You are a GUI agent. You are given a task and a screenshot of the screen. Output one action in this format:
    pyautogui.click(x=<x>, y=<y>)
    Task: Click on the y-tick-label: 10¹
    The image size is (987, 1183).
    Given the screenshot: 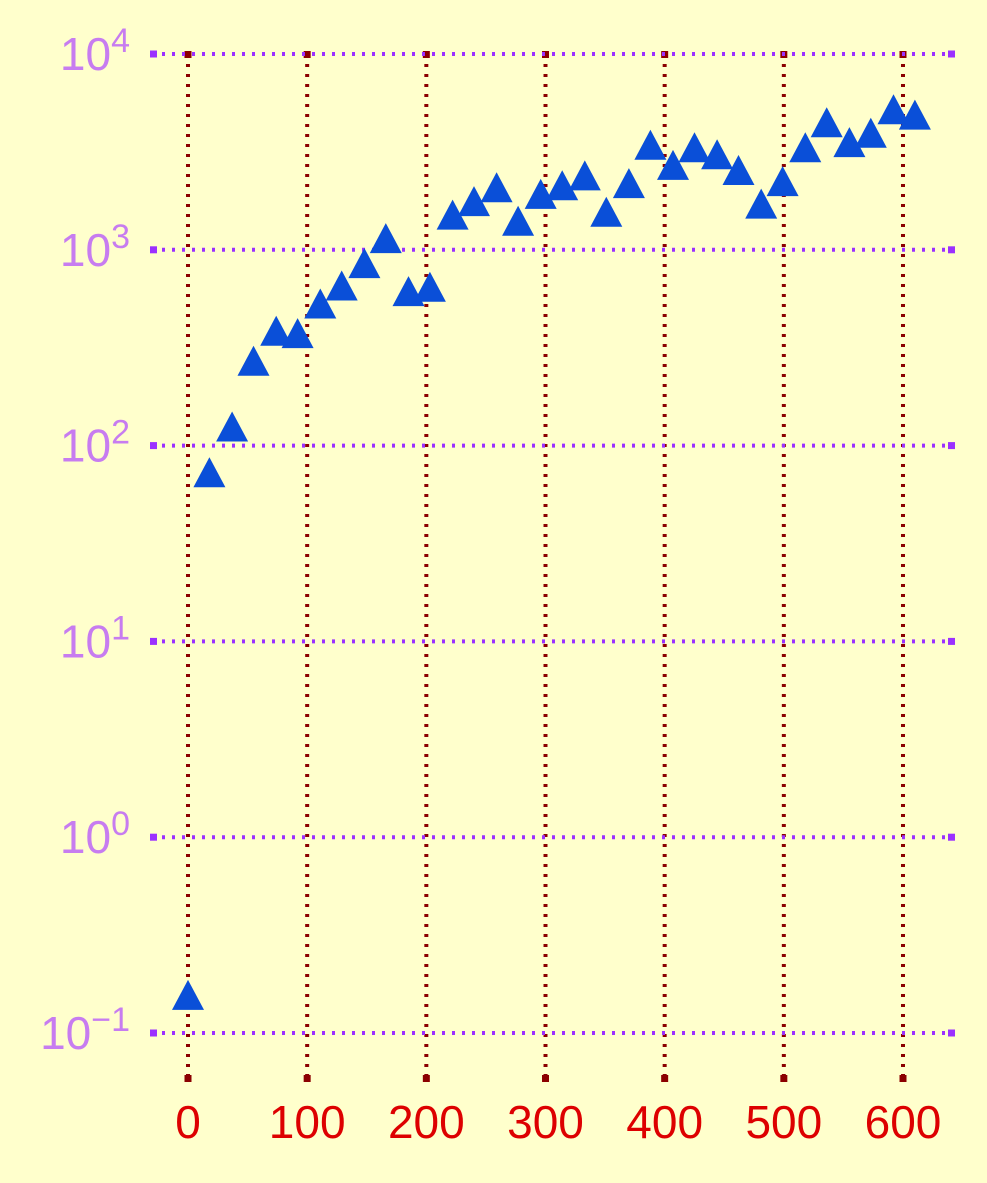 What is the action you would take?
    pyautogui.click(x=95, y=638)
    